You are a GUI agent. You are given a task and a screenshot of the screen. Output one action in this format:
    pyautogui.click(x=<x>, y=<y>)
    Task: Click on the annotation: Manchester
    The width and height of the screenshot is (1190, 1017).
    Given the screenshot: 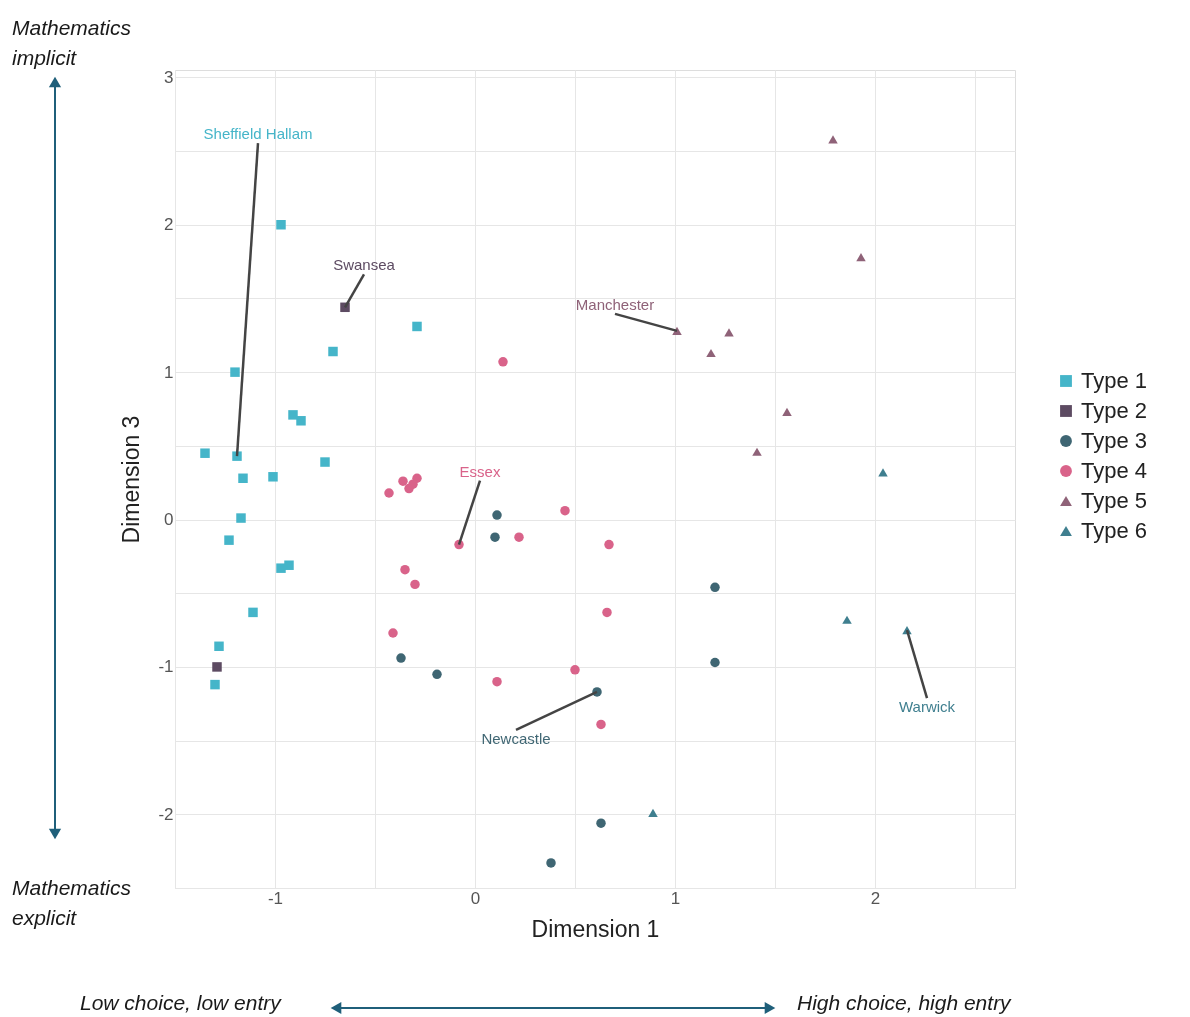 What is the action you would take?
    pyautogui.click(x=615, y=304)
    